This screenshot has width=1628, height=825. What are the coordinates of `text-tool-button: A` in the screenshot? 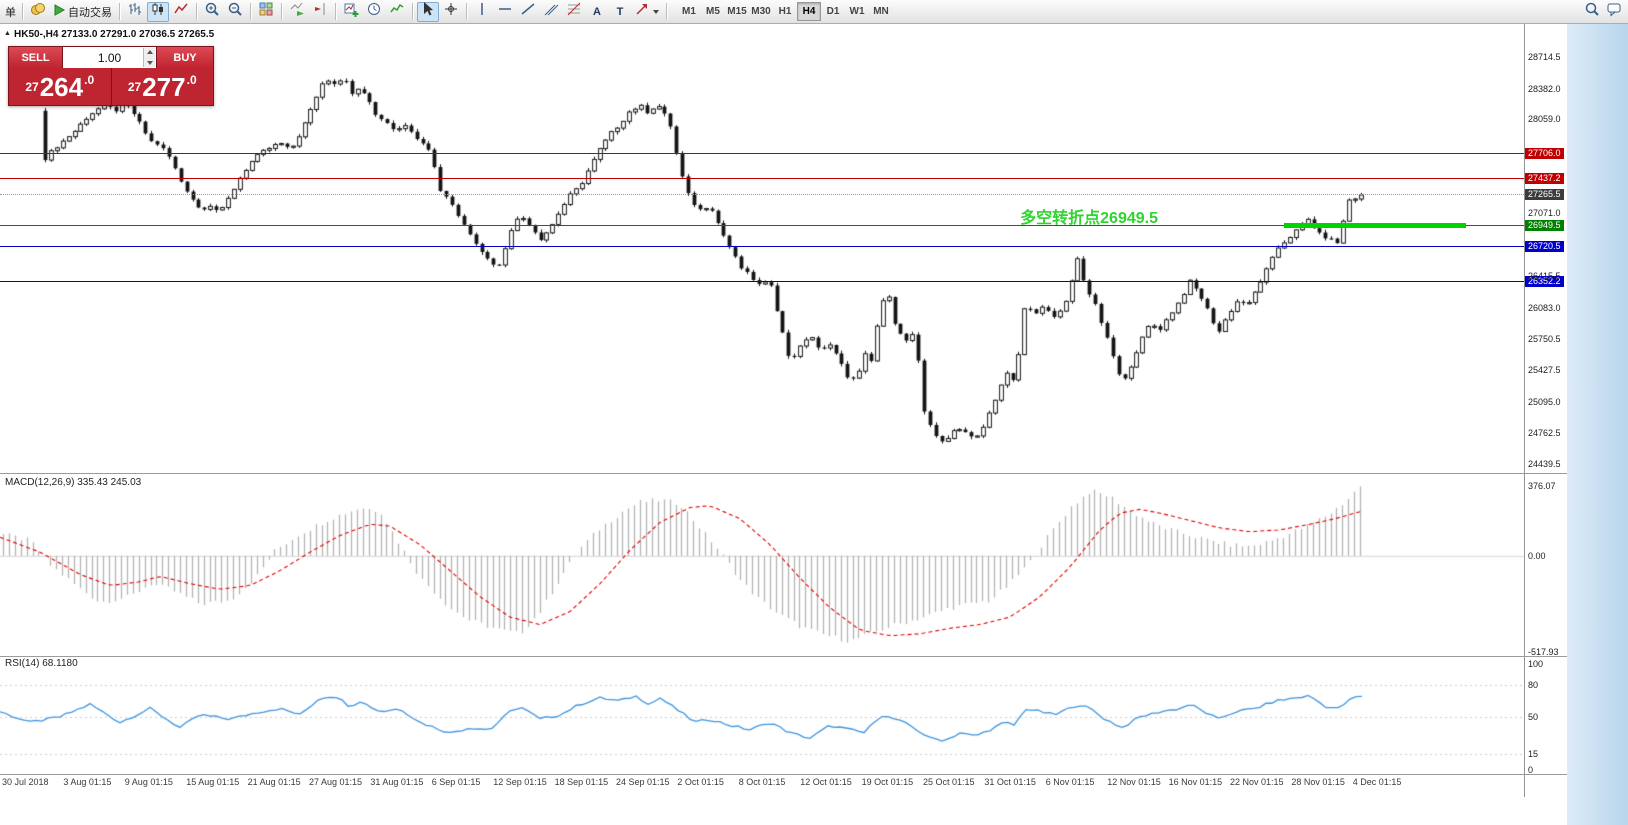 It's located at (597, 12).